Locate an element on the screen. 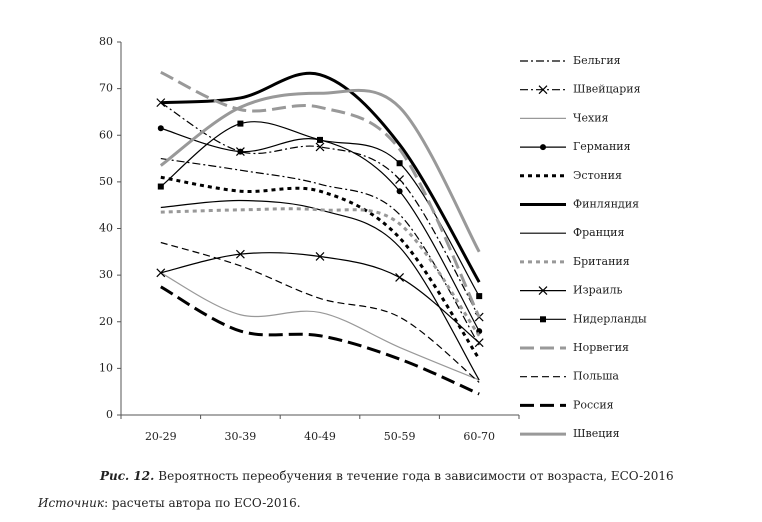 This screenshot has width=762, height=522. legend-label: Нидерланды is located at coordinates (610, 318).